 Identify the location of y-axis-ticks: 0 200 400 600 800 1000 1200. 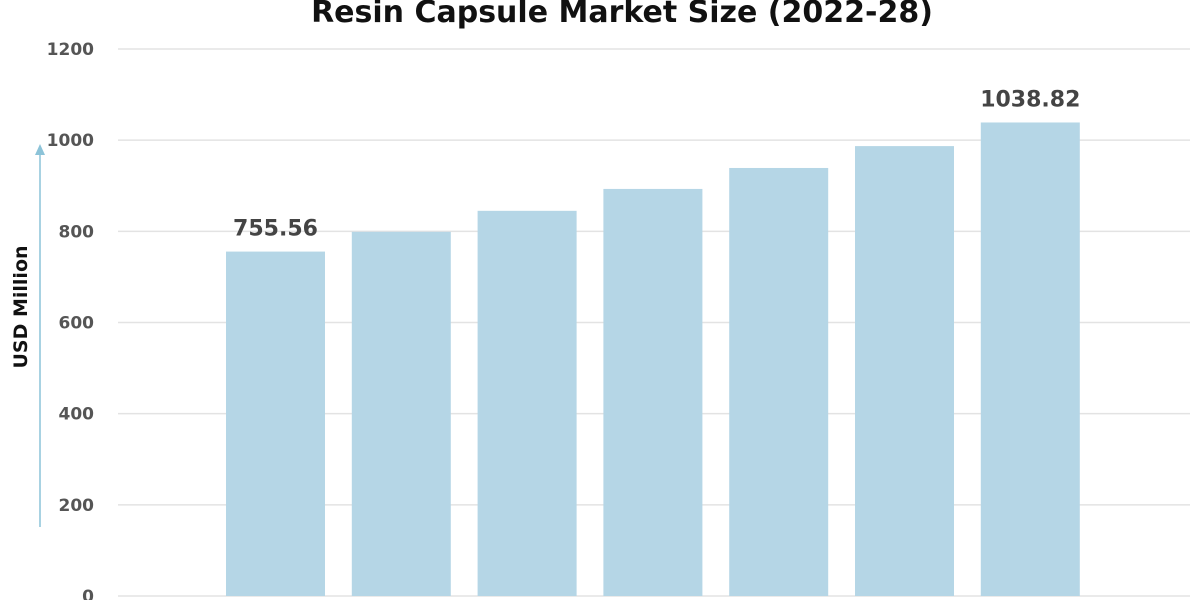
(70, 320).